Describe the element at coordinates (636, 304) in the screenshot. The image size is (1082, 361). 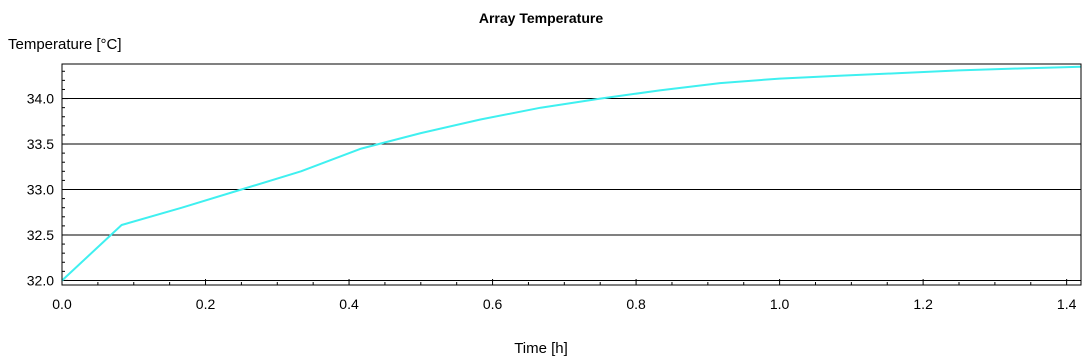
I see `x-tick-label: 0.8` at that location.